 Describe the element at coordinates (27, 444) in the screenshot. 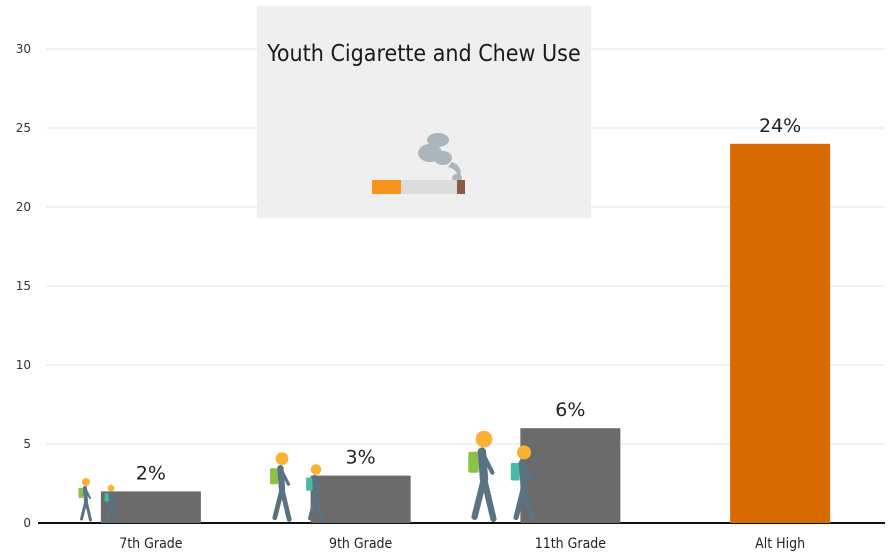

I see `y-tick-label: 5` at that location.